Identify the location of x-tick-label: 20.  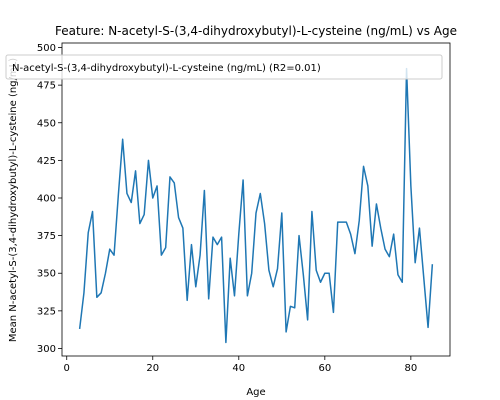
(152, 368).